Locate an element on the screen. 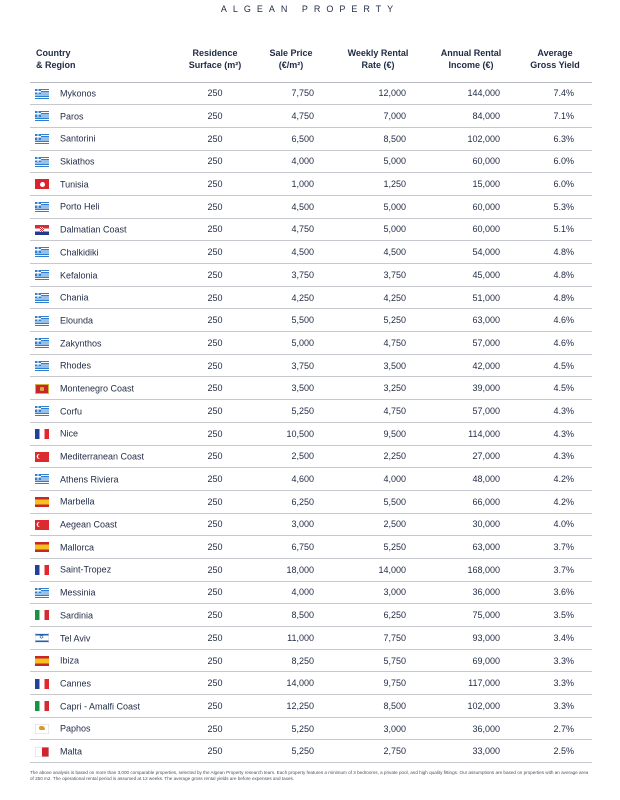 Image resolution: width=620 pixels, height=800 pixels. annual-income-cell: 114,000 is located at coordinates (484, 433).